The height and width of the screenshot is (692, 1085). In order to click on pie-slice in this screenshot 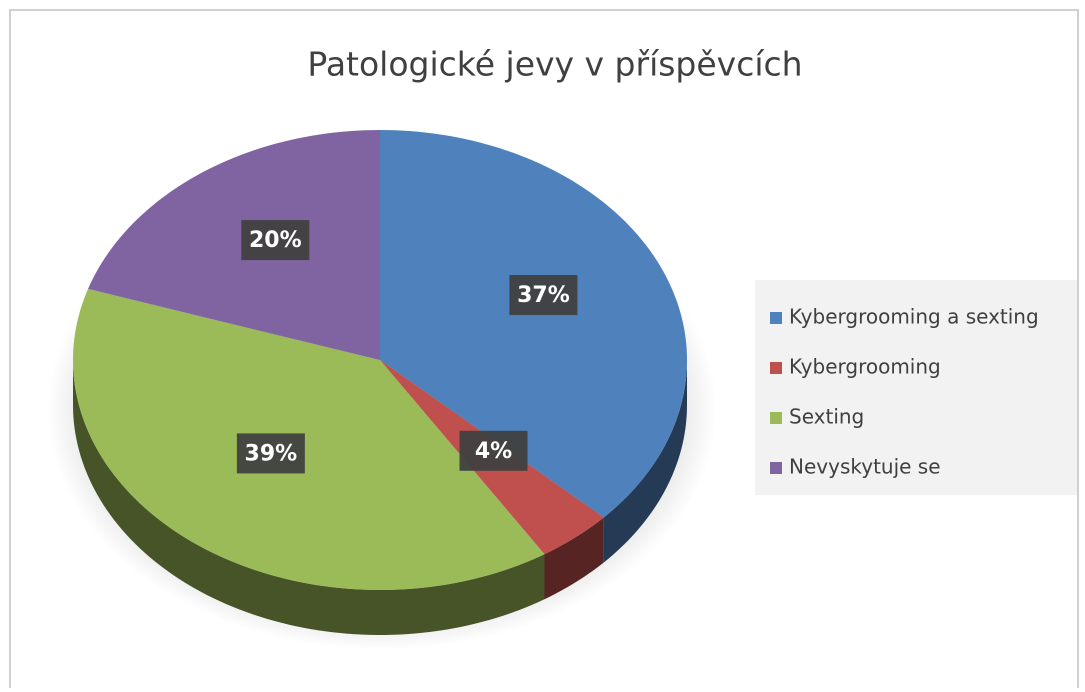, I will do `click(234, 245)`.